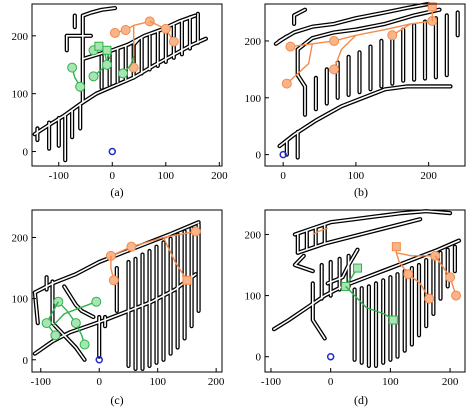  I want to click on panel-caption: (d), so click(361, 400).